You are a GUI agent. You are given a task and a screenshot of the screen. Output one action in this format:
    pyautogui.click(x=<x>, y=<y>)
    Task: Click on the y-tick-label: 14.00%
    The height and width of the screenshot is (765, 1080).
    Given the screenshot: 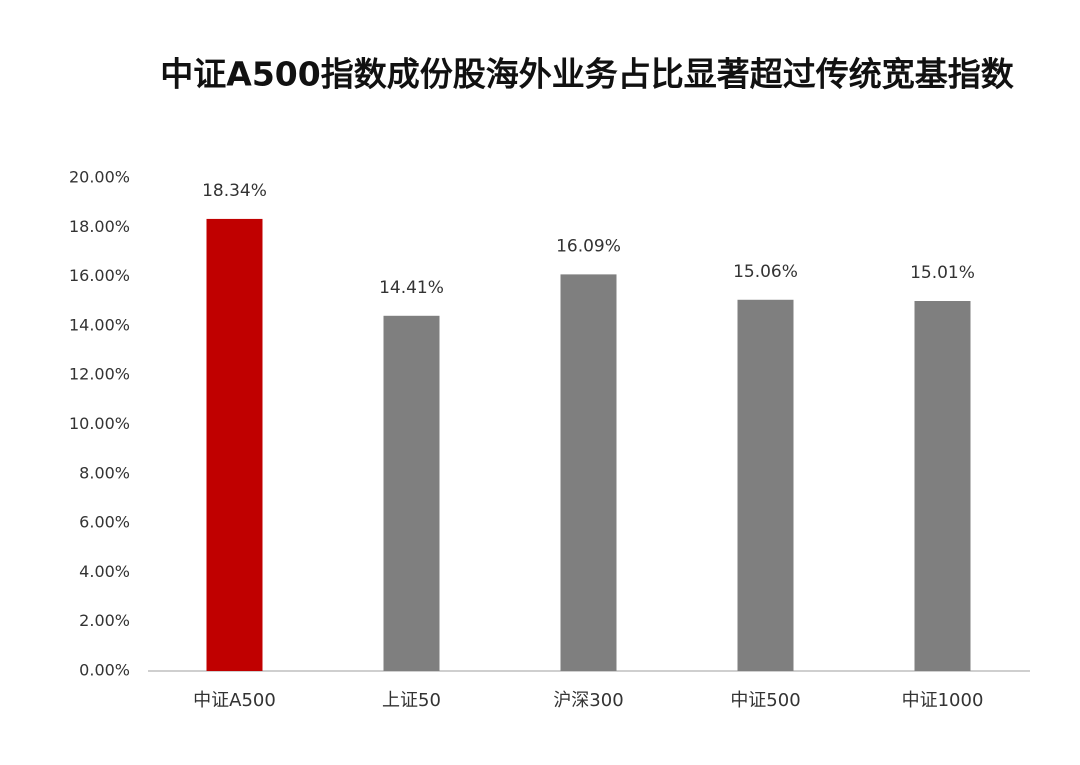 What is the action you would take?
    pyautogui.click(x=99, y=324)
    